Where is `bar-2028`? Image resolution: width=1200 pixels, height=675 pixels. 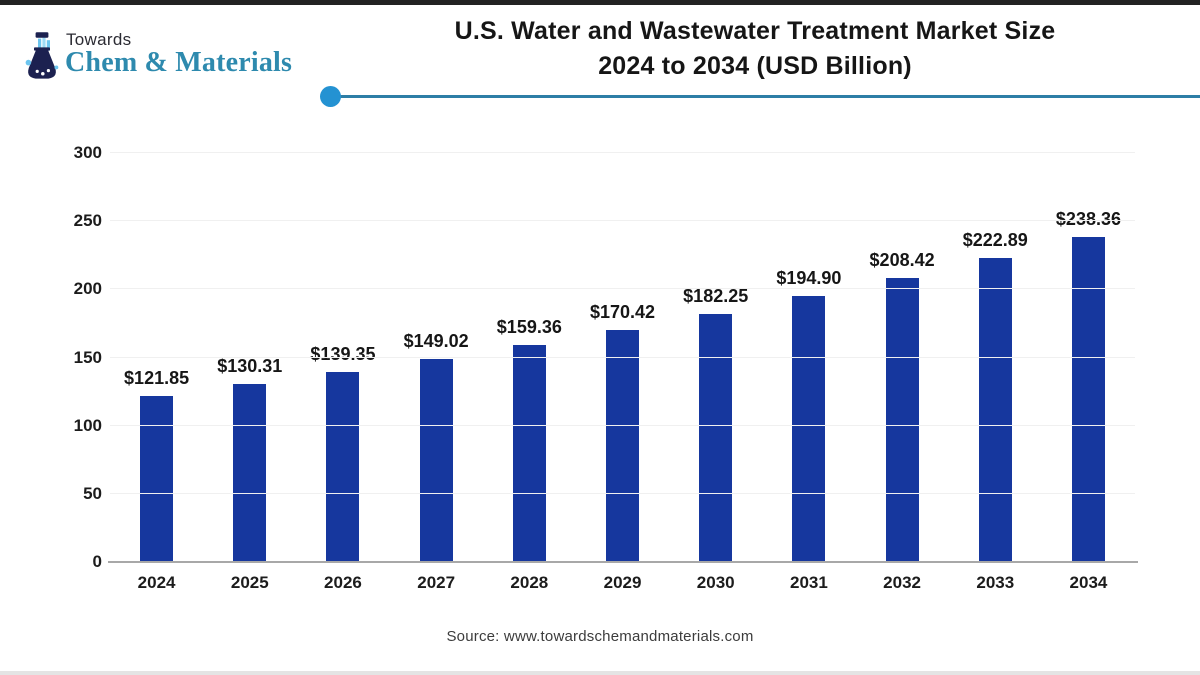 bar-2028 is located at coordinates (529, 453).